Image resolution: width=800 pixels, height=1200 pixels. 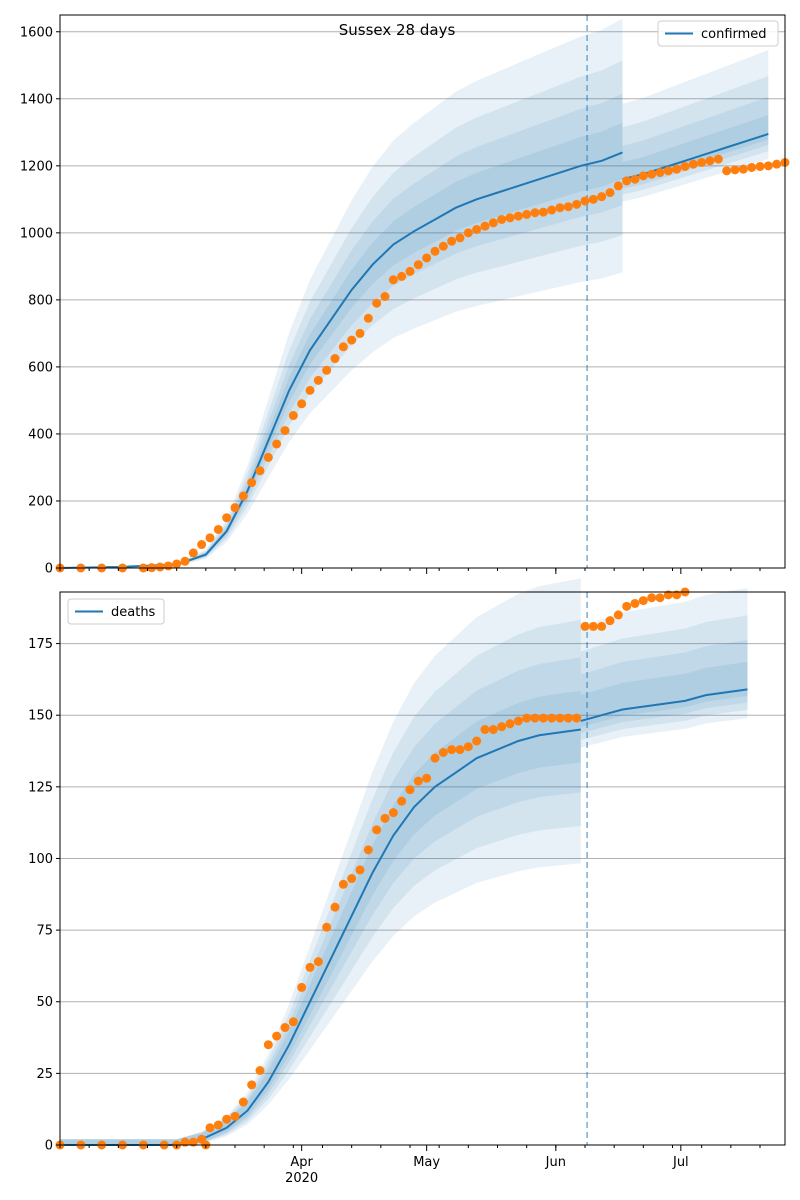 I want to click on y-tick-label: 200, so click(x=40, y=501).